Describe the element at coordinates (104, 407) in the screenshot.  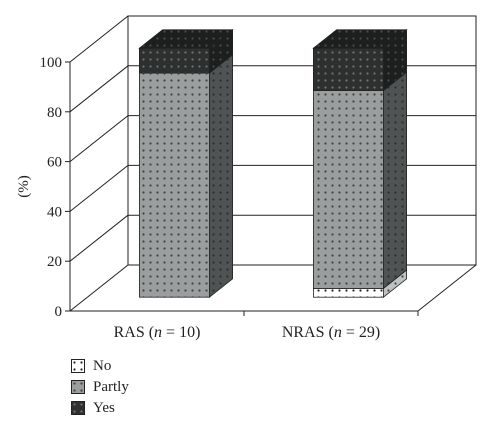
I see `legend-label: Yes` at that location.